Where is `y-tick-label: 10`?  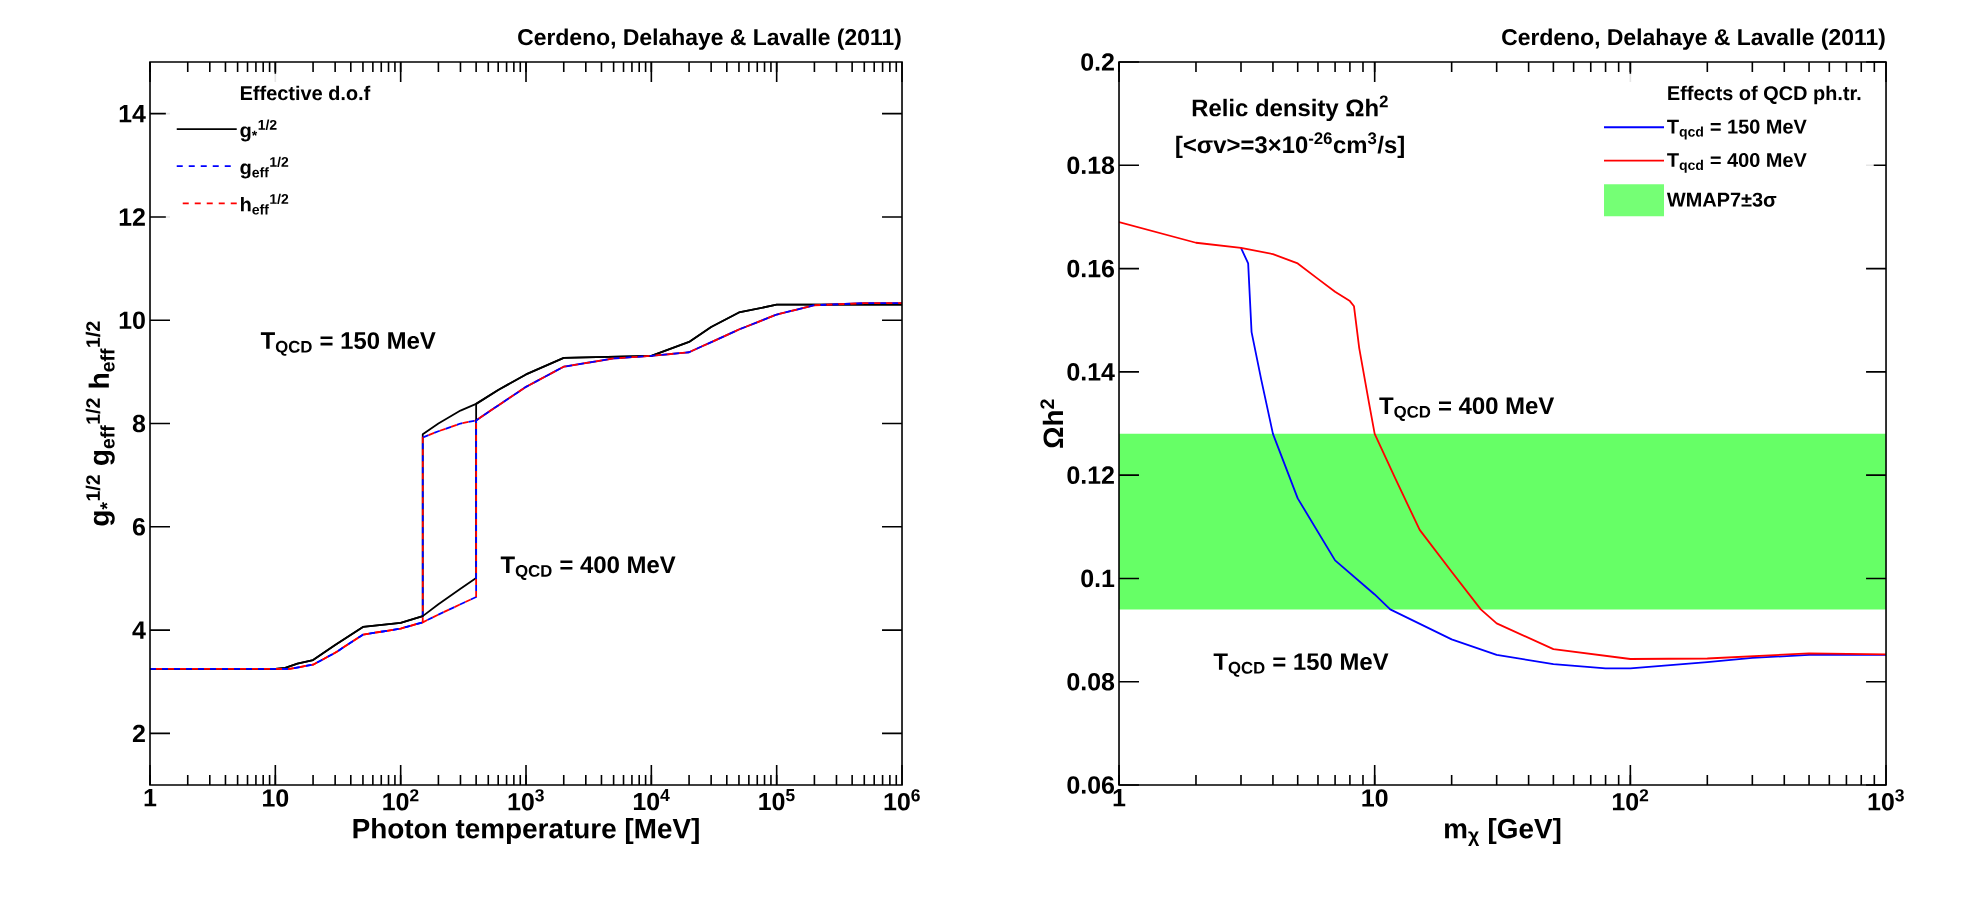 y-tick-label: 10 is located at coordinates (132, 320).